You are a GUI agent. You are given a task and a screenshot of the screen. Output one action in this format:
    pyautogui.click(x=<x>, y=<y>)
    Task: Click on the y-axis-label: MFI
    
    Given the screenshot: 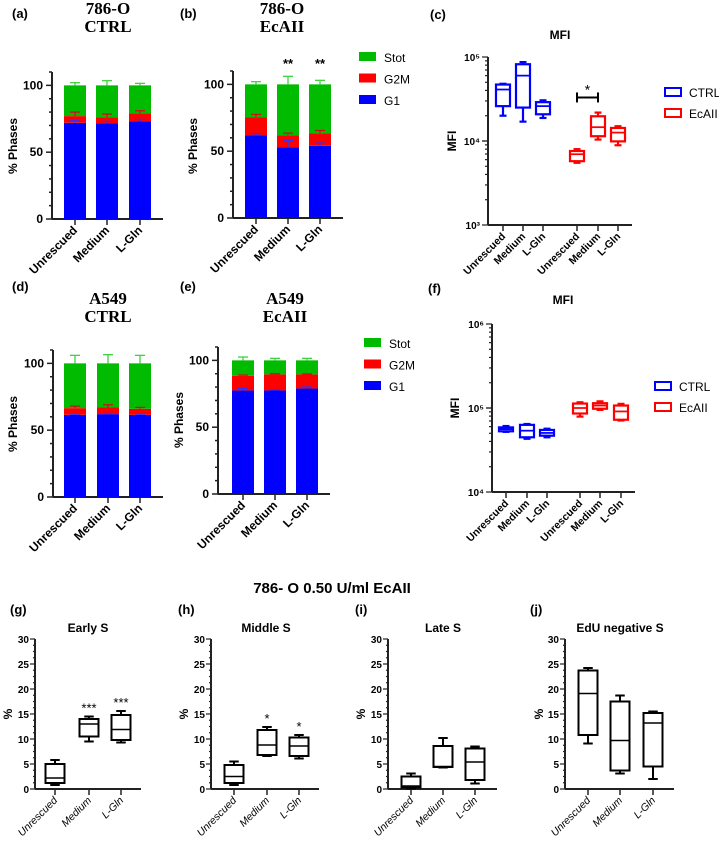 What is the action you would take?
    pyautogui.click(x=452, y=141)
    